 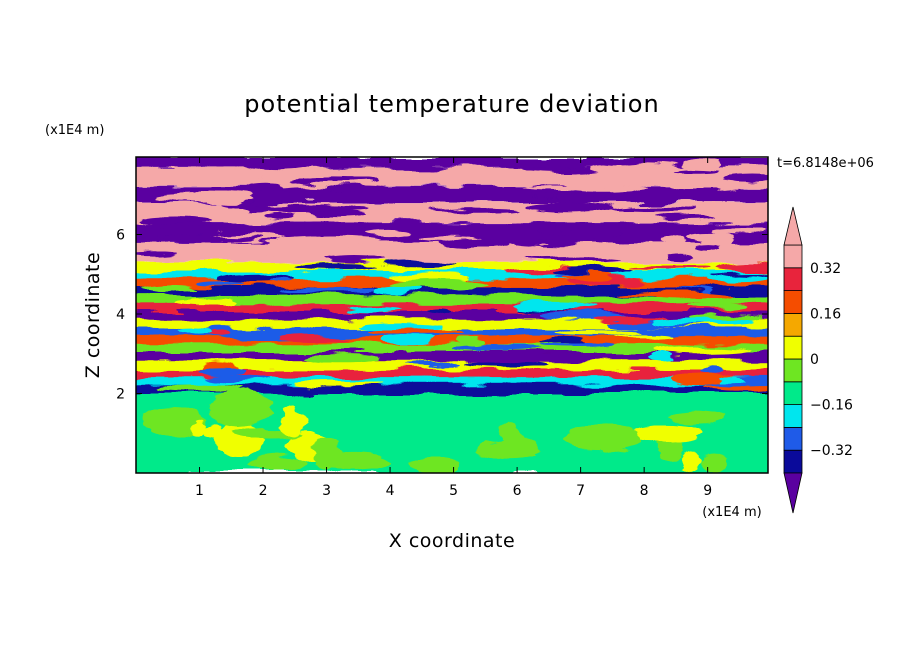 I want to click on y-axis-label: Z coordinate, so click(x=93, y=315).